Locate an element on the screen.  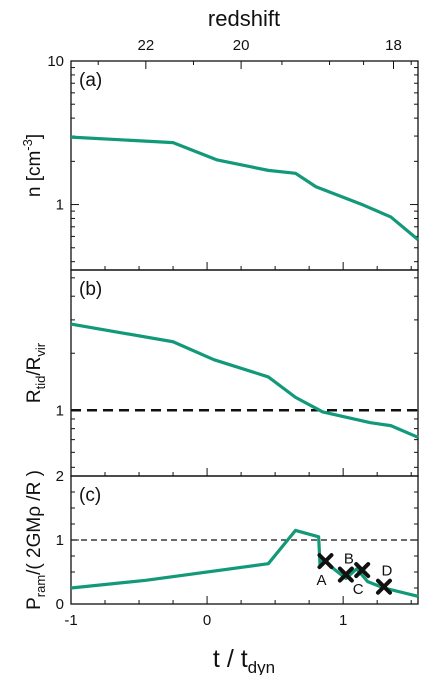
top-axis-label: redshift is located at coordinates (244, 18).